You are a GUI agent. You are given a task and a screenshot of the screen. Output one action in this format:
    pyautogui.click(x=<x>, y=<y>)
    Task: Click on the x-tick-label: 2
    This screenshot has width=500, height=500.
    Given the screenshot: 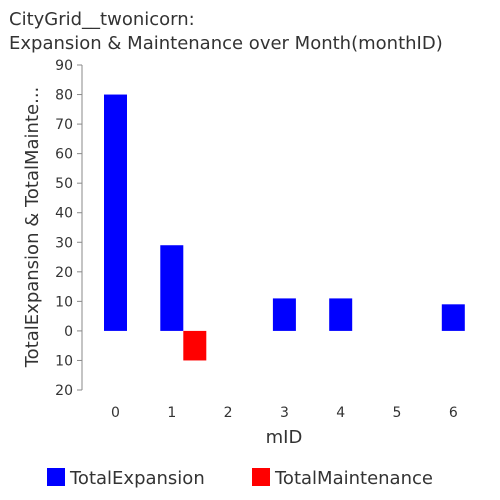 What is the action you would take?
    pyautogui.click(x=228, y=413)
    